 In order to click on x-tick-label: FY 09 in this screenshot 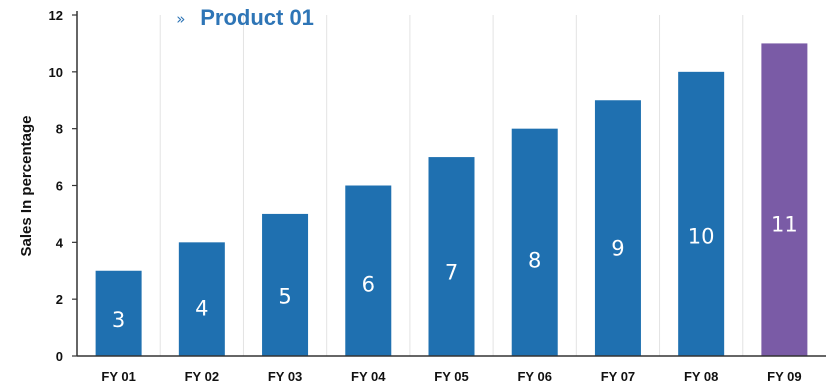, I will do `click(784, 376)`.